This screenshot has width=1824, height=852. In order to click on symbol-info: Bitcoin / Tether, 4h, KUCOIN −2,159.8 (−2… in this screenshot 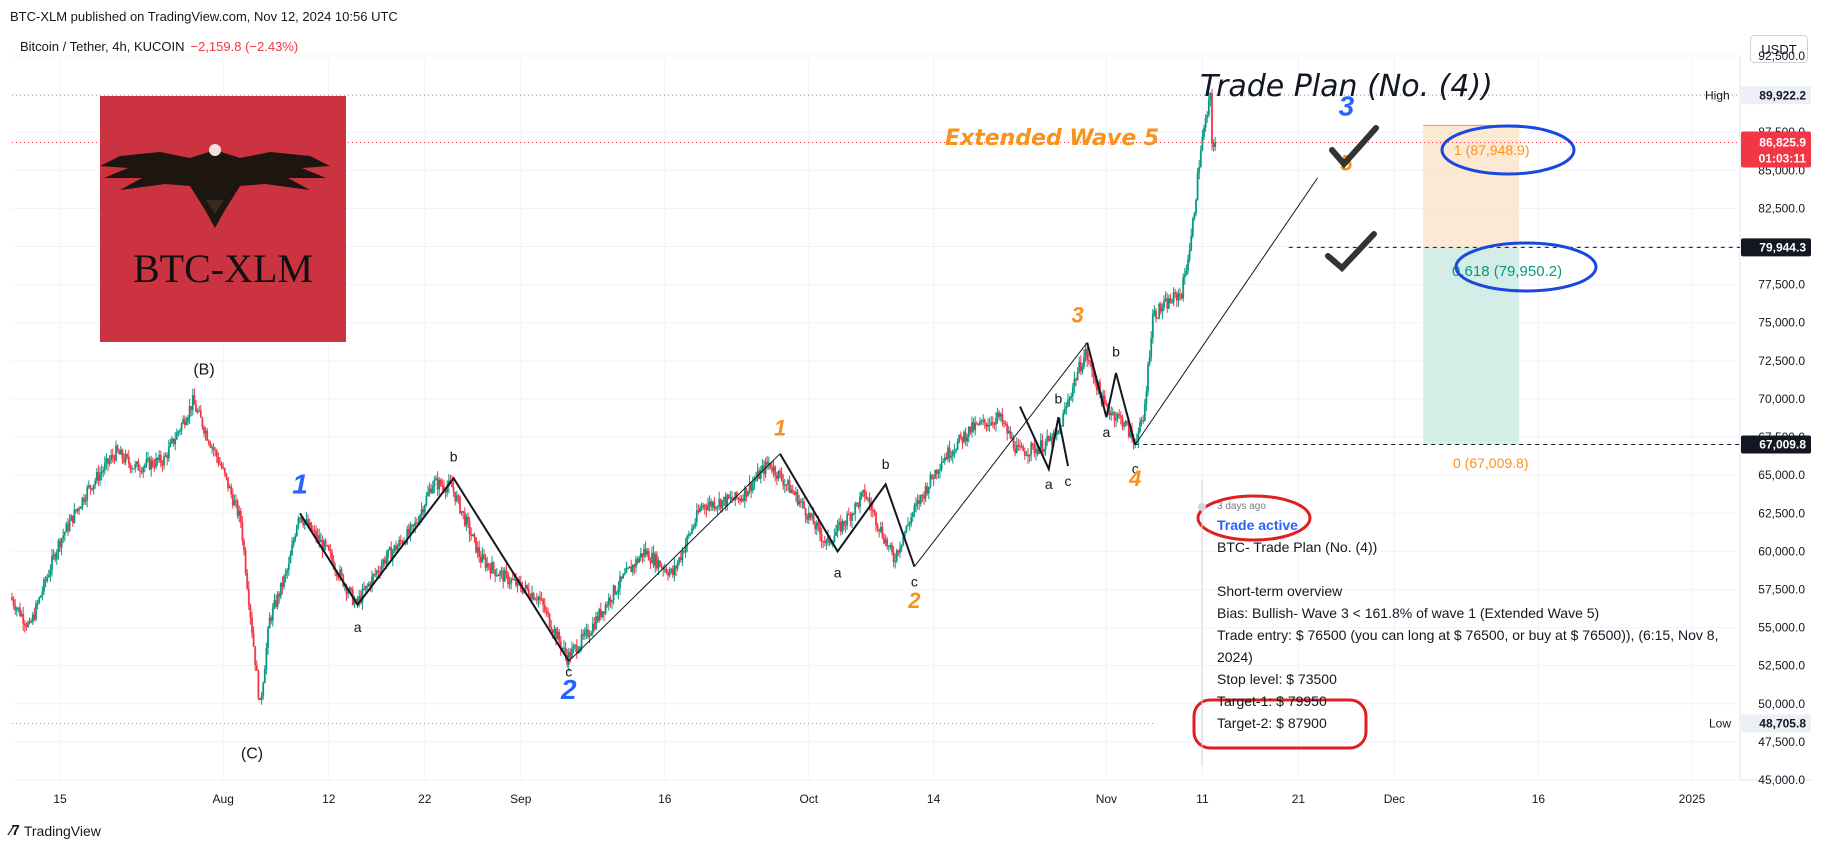, I will do `click(159, 46)`.